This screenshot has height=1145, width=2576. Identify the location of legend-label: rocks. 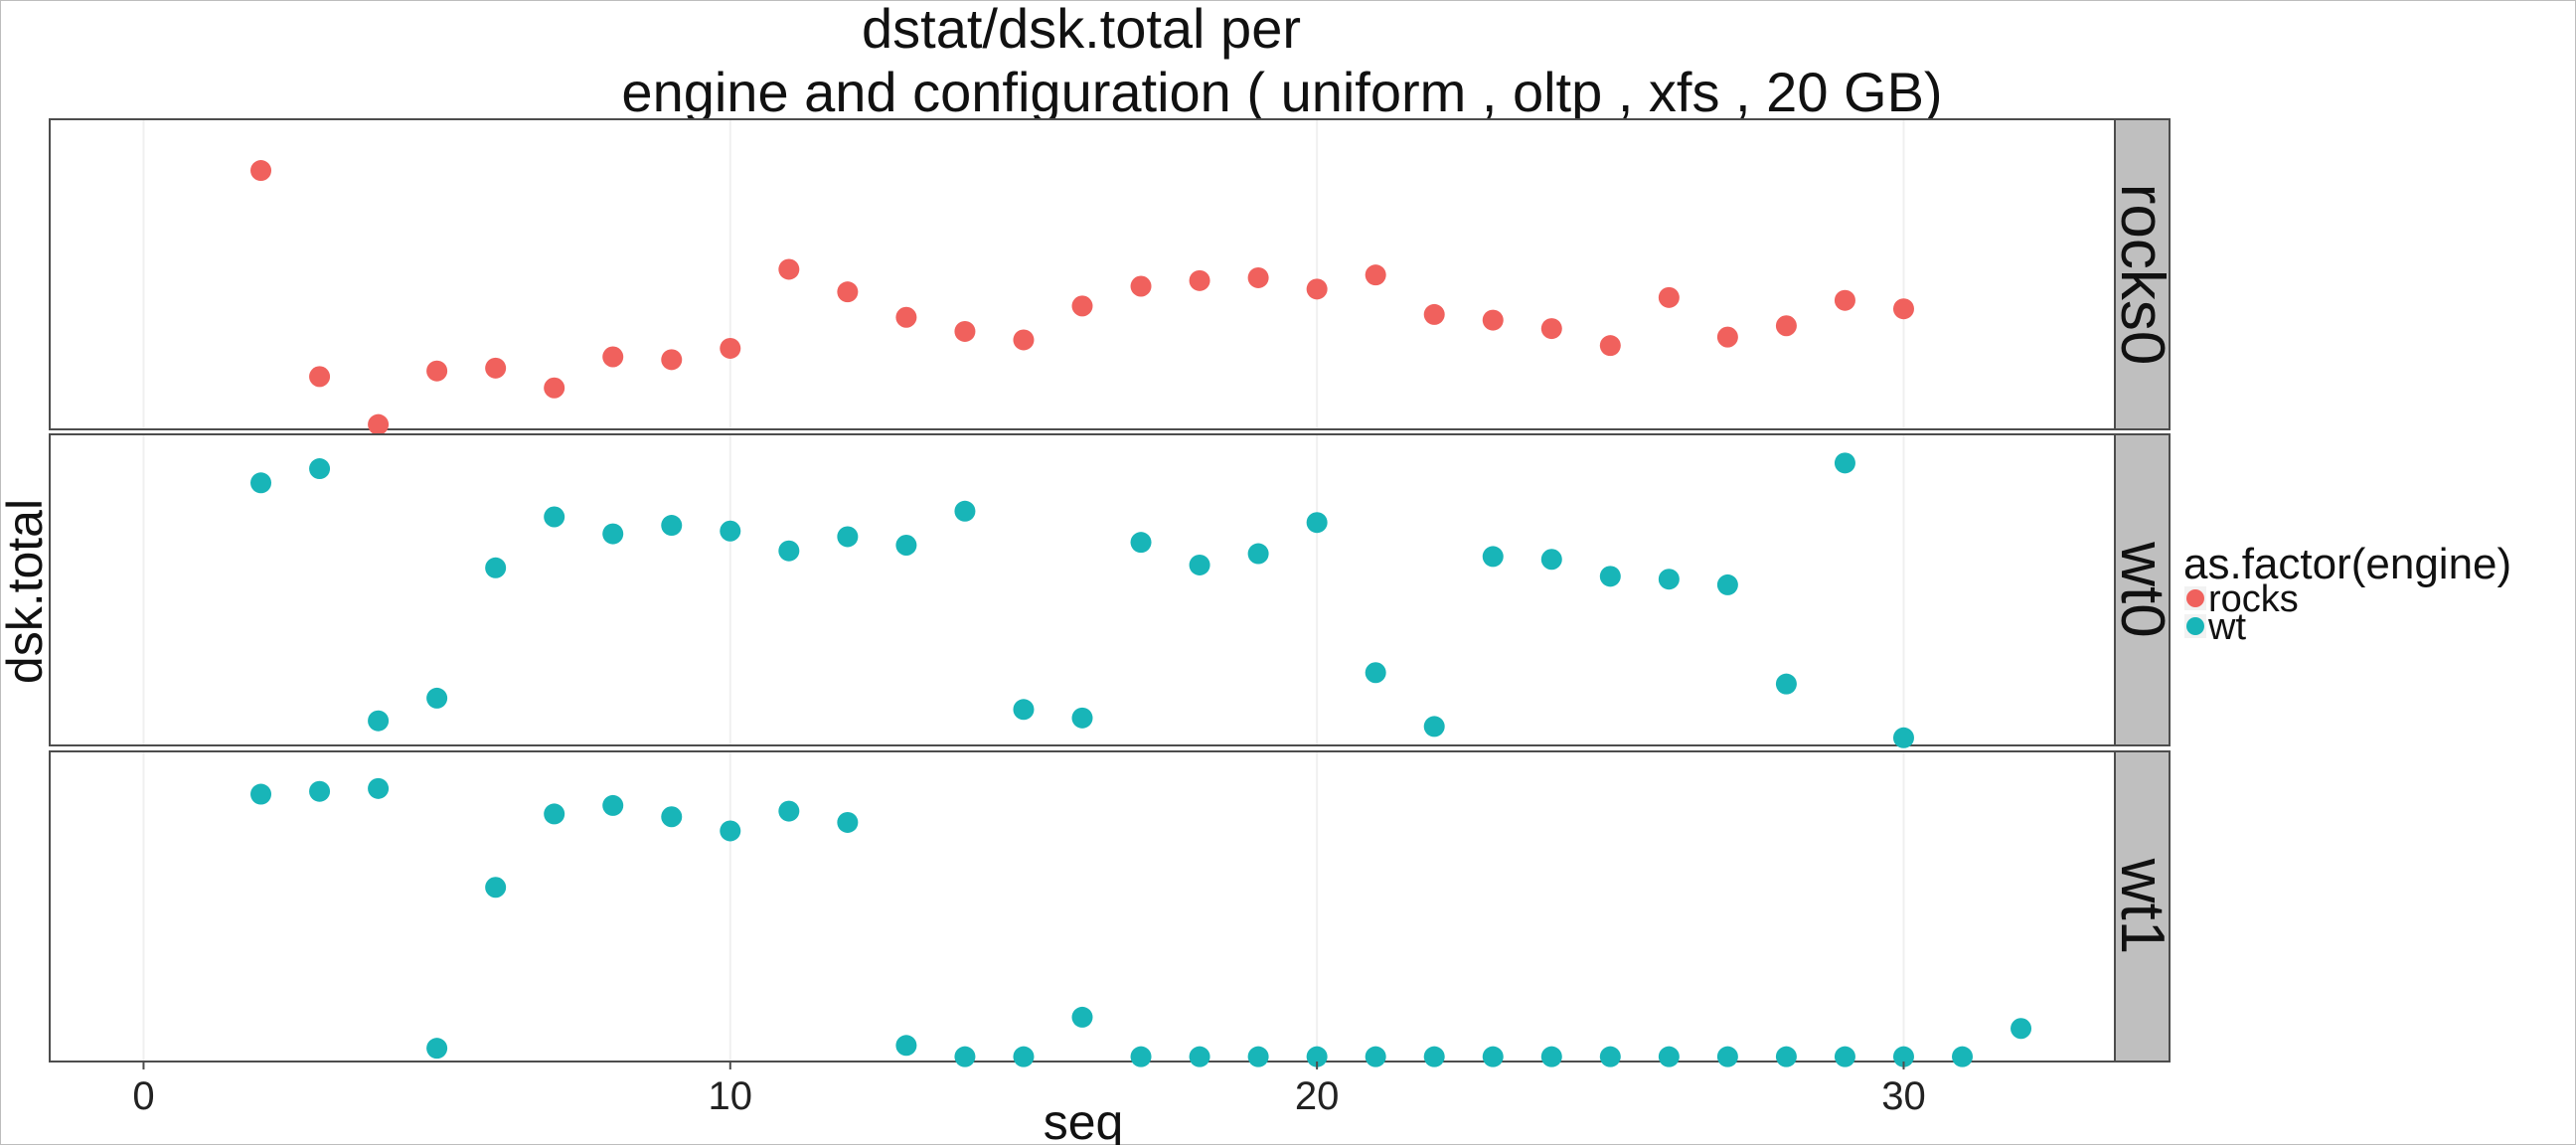
(2253, 599).